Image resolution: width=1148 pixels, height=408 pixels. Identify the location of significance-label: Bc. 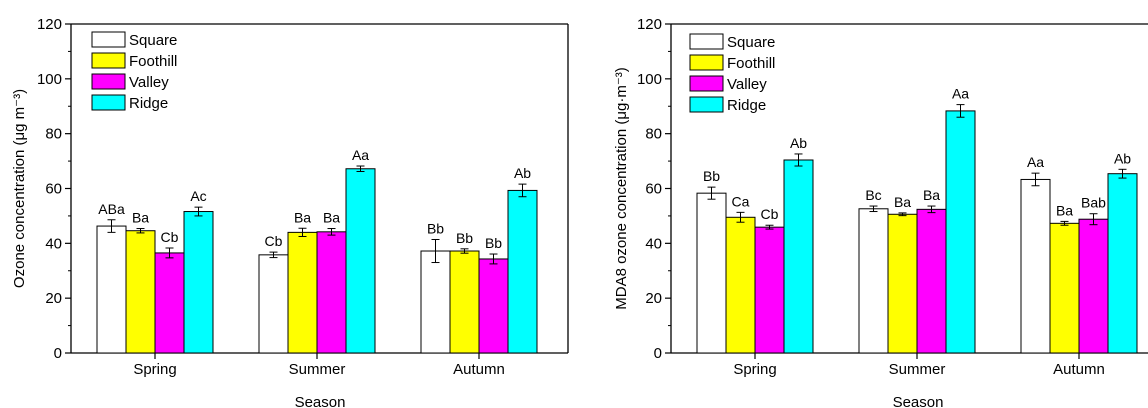
(873, 195).